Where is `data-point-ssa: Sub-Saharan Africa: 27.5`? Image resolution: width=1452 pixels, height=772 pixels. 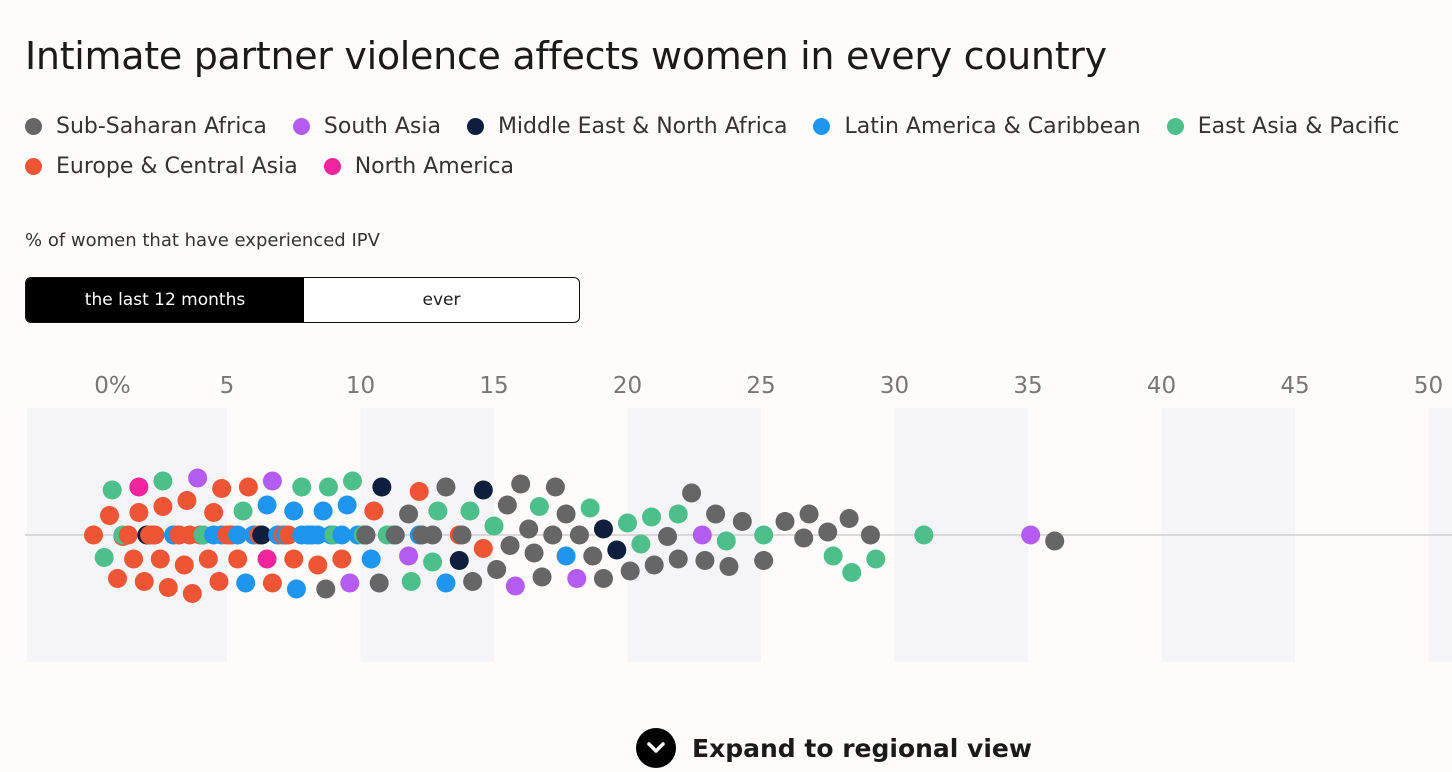
data-point-ssa: Sub-Saharan Africa: 27.5 is located at coordinates (828, 532).